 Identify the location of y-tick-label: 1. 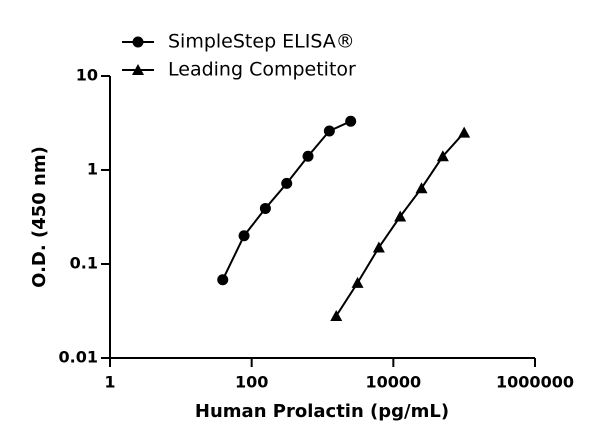
(92, 169).